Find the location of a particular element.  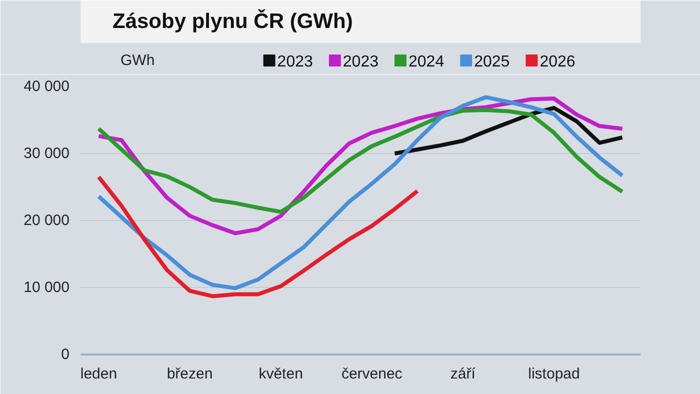

y-axis-title: GWh is located at coordinates (137, 60).